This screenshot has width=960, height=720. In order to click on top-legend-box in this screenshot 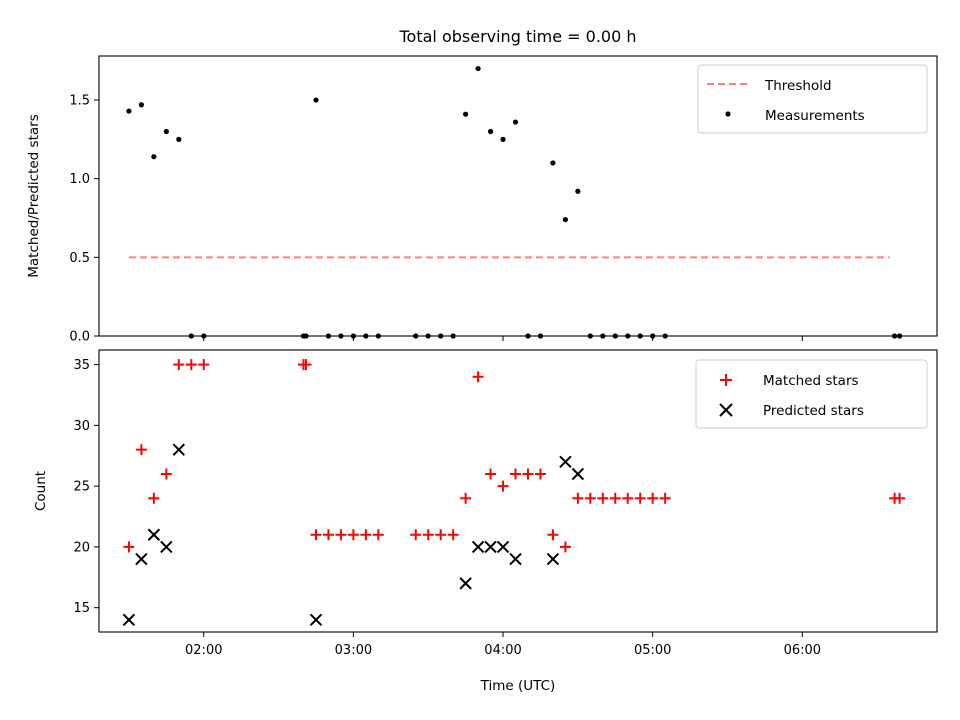, I will do `click(812, 99)`.